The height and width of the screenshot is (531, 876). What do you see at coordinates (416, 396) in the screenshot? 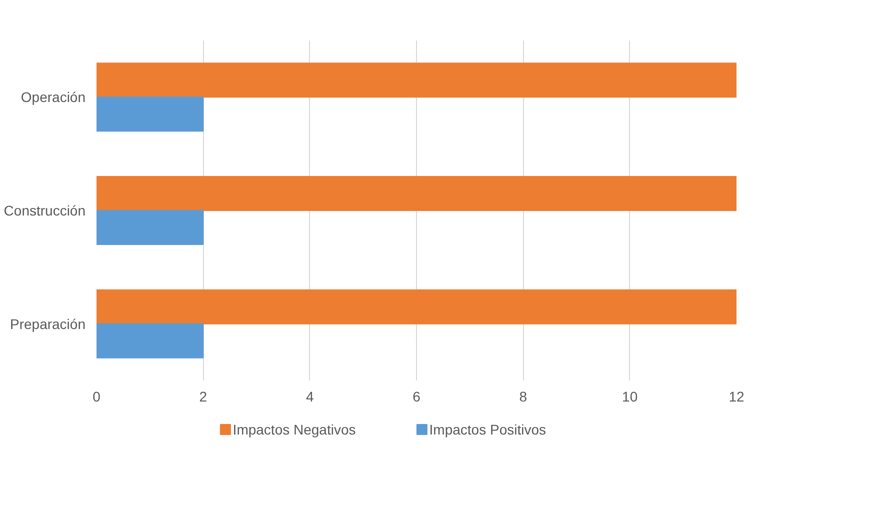
I see `x-tick-label: 6` at bounding box center [416, 396].